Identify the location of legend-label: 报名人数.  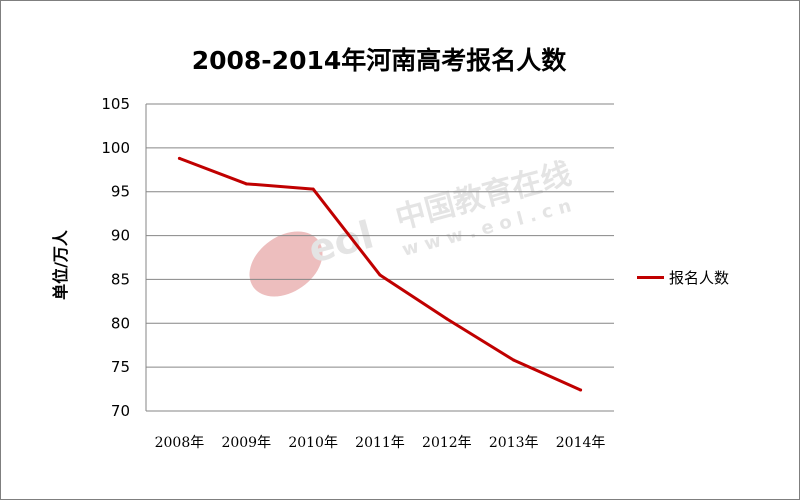
(699, 278).